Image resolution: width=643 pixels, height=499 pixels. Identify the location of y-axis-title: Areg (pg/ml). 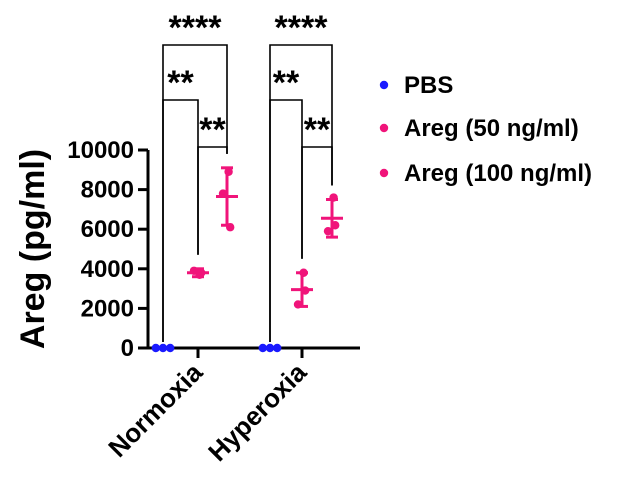
(33, 249).